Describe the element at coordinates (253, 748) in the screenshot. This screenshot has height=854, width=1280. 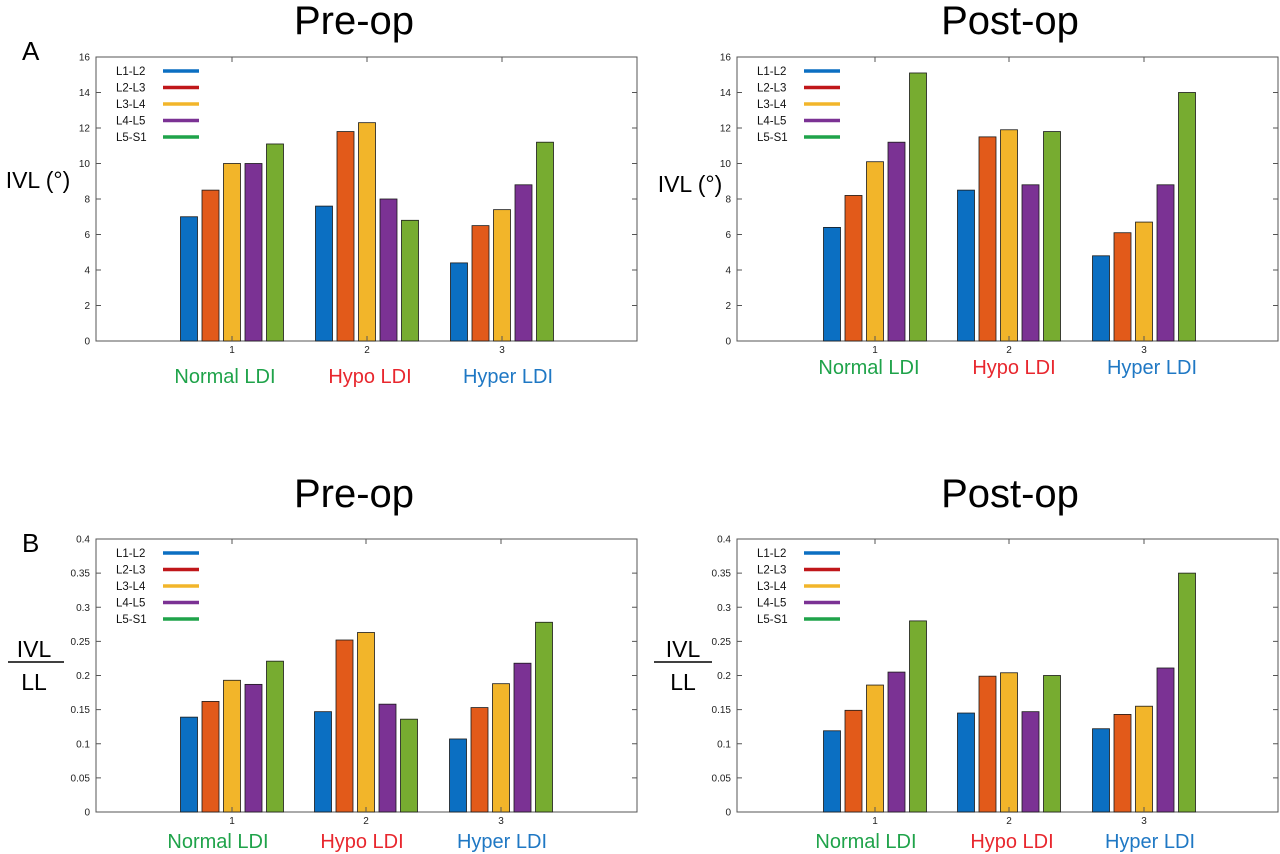
I see `chart-b-pre-op-bar-L4-L5-cat1` at that location.